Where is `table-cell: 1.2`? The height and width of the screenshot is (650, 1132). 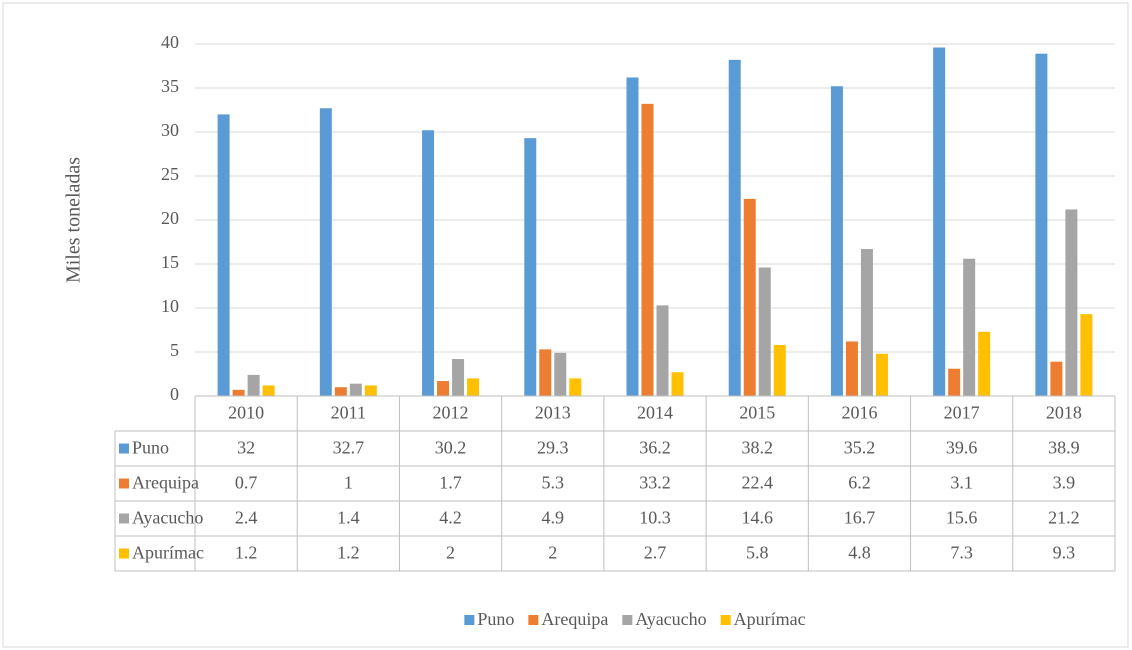 table-cell: 1.2 is located at coordinates (246, 553).